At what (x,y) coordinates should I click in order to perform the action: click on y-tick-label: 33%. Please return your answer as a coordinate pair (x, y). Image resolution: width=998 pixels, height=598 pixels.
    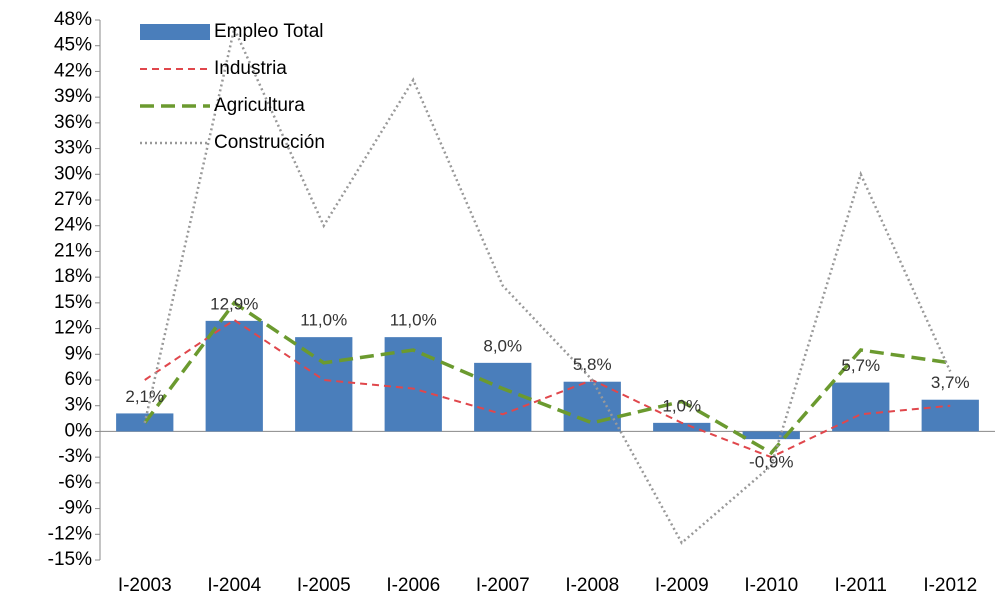
    Looking at the image, I should click on (73, 148).